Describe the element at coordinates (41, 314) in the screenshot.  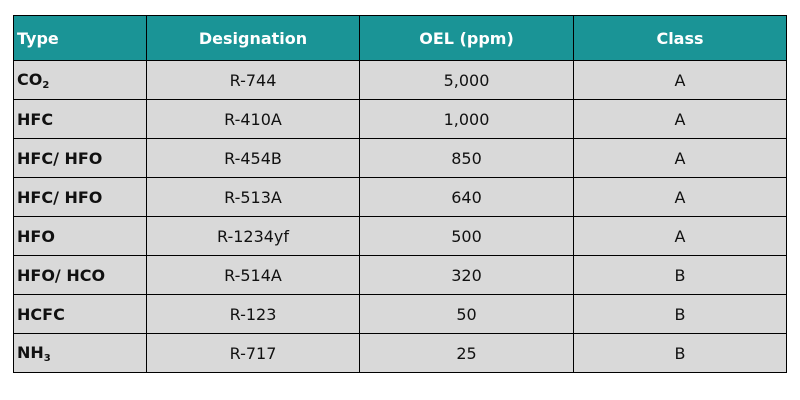
I see `type-text: HCFC` at that location.